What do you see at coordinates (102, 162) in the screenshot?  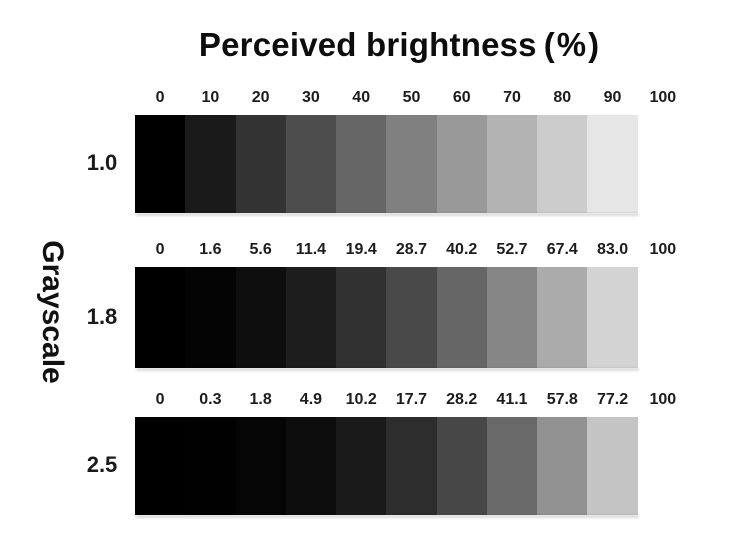 I see `gamma-value-label: 1.0` at bounding box center [102, 162].